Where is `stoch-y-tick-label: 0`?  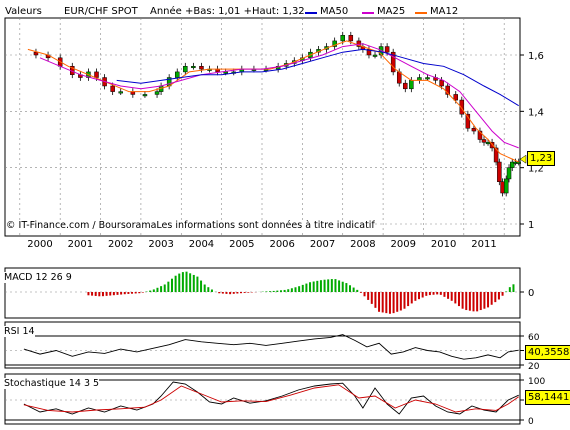
stoch-y-tick-label: 0 is located at coordinates (531, 422).